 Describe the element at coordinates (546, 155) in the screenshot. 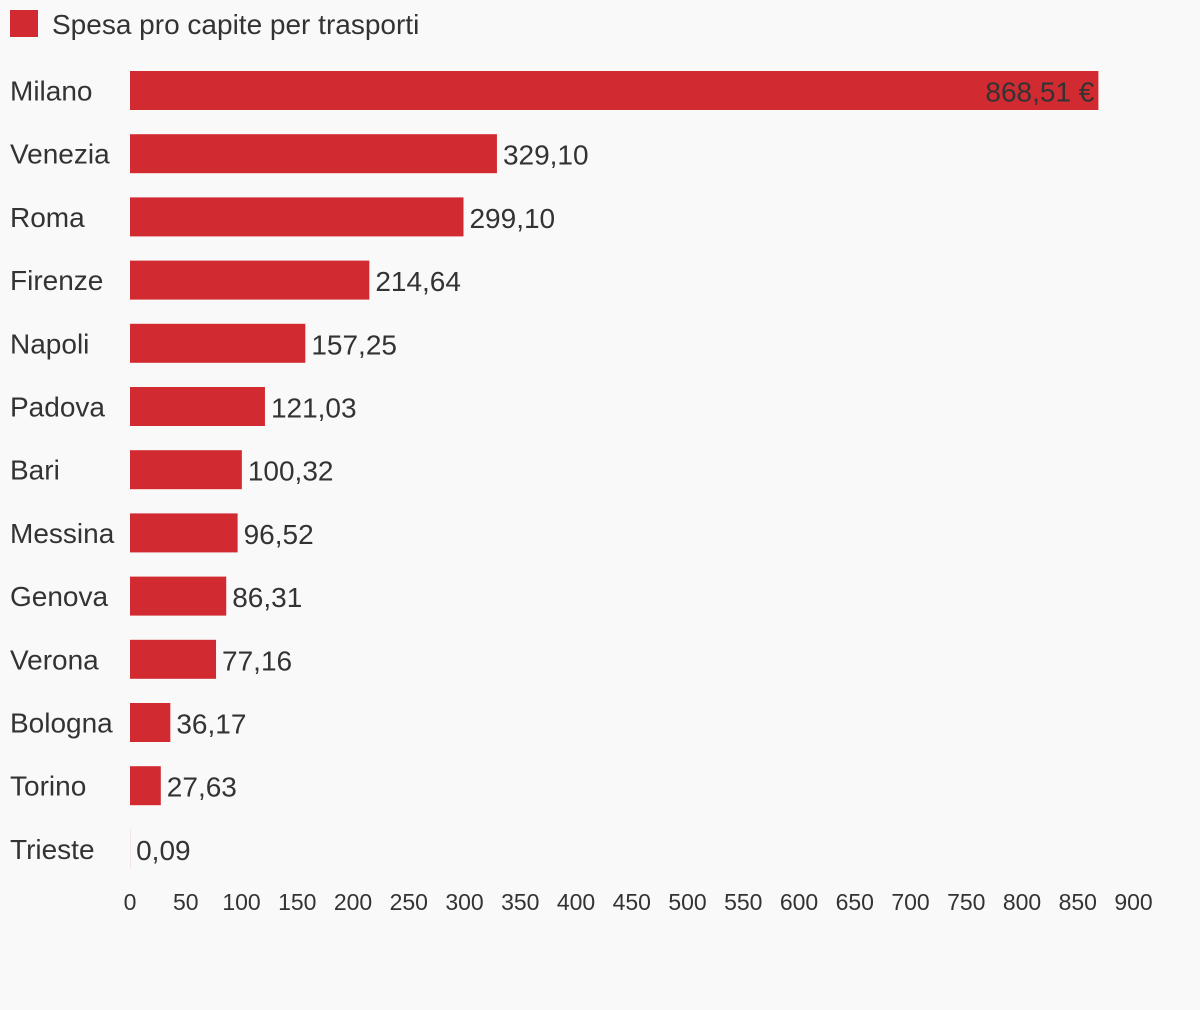

I see `data-label: 329,10` at that location.